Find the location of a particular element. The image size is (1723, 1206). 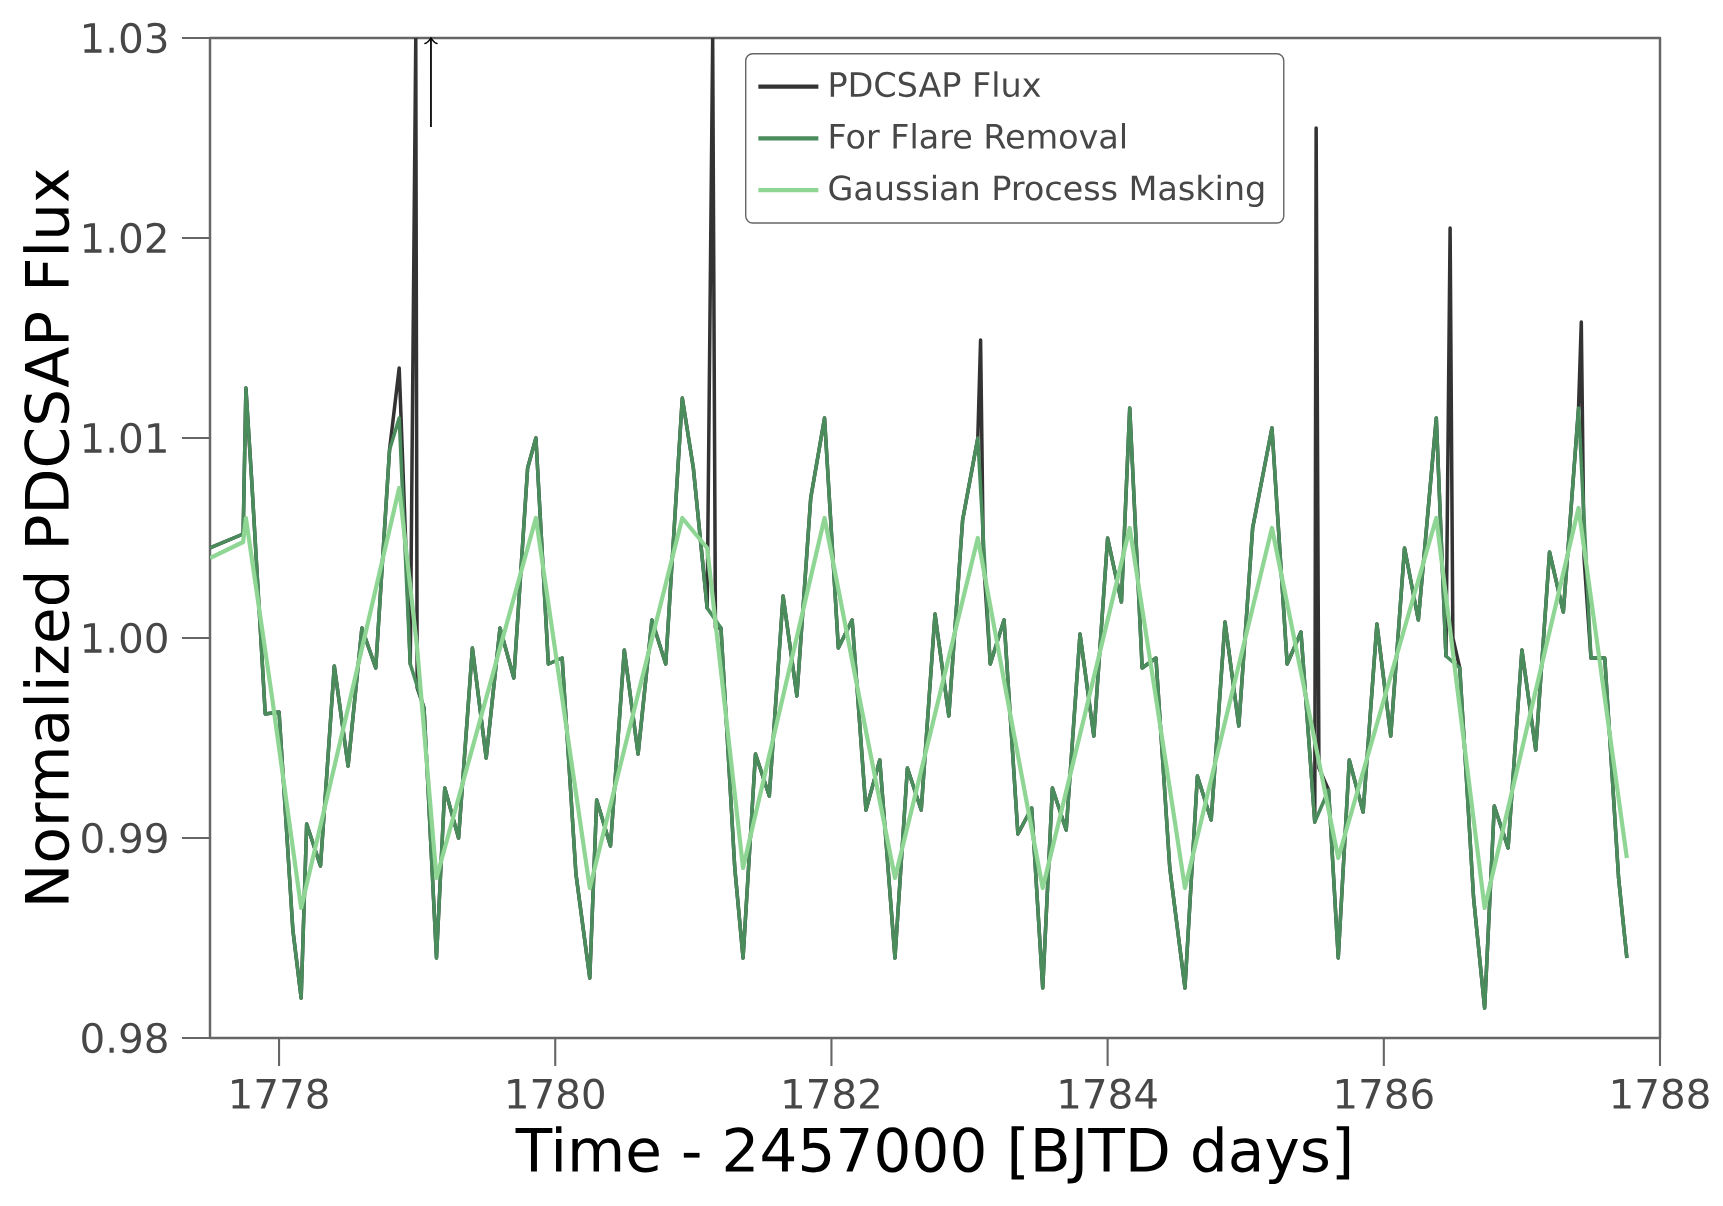

x-tick-label: 1786 is located at coordinates (1384, 1094).